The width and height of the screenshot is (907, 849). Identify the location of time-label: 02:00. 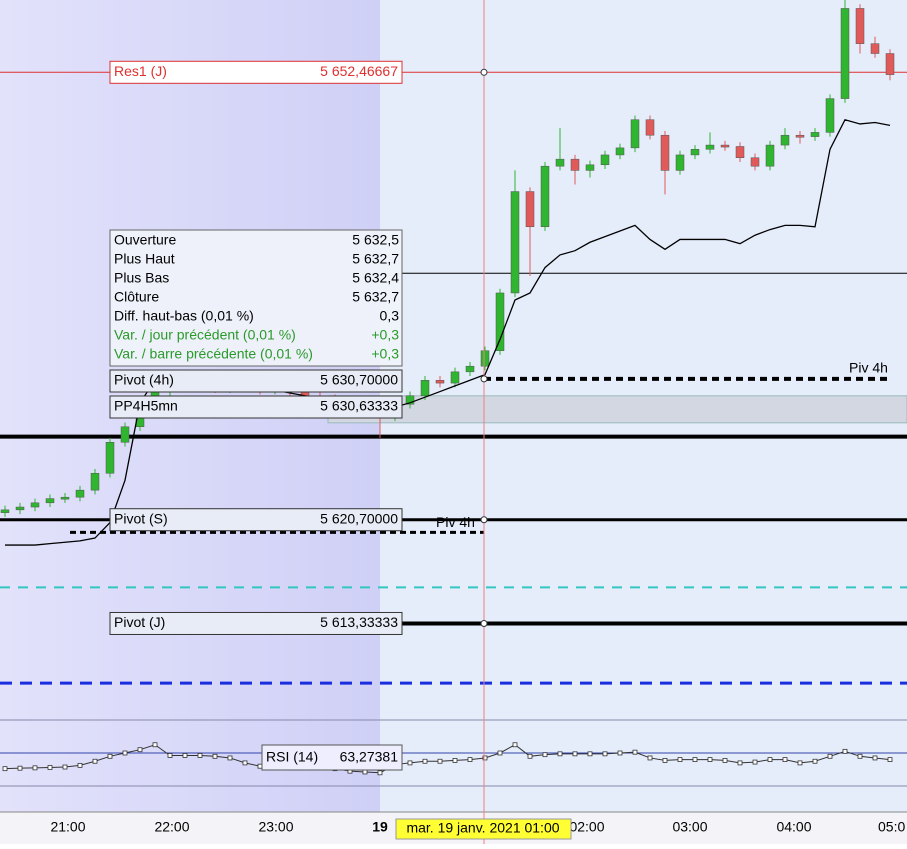
(586, 827).